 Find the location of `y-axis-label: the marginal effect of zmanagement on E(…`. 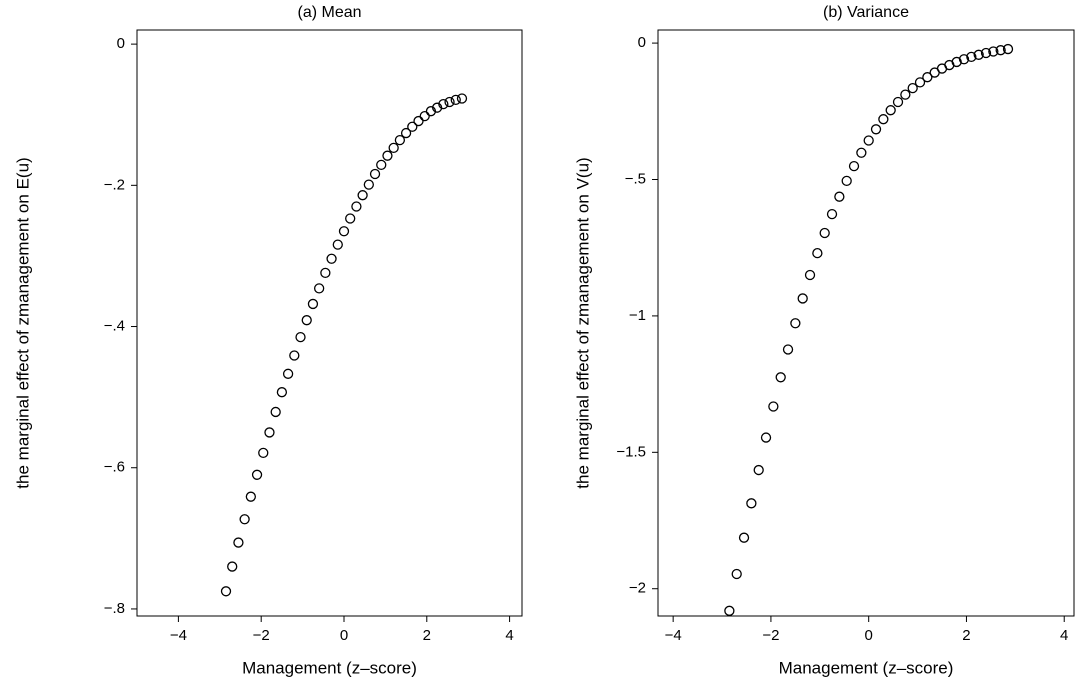

y-axis-label: the marginal effect of zmanagement on E(… is located at coordinates (22, 322).